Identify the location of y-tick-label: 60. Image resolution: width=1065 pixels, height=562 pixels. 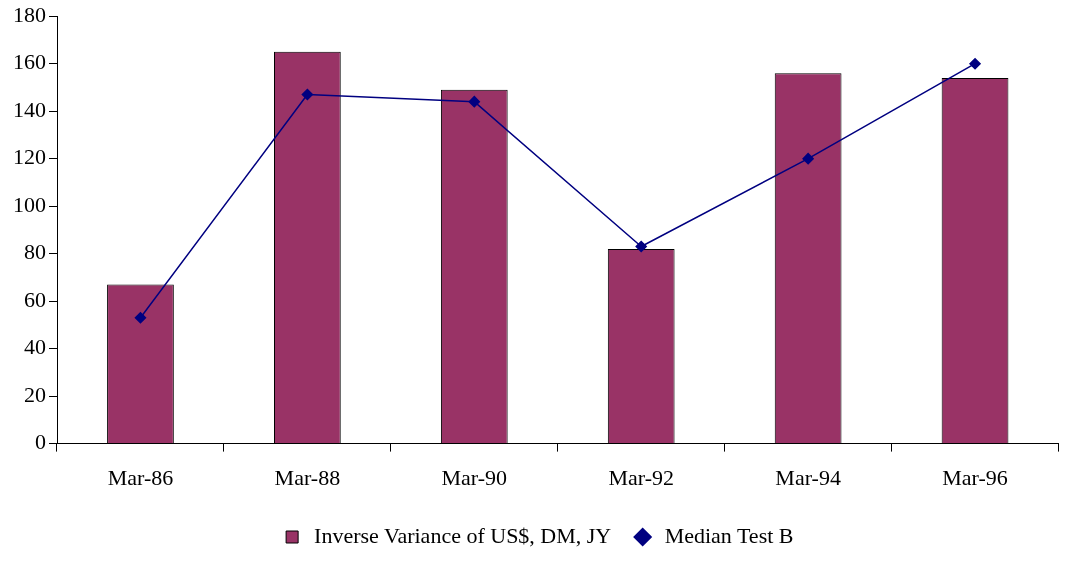
(35, 299).